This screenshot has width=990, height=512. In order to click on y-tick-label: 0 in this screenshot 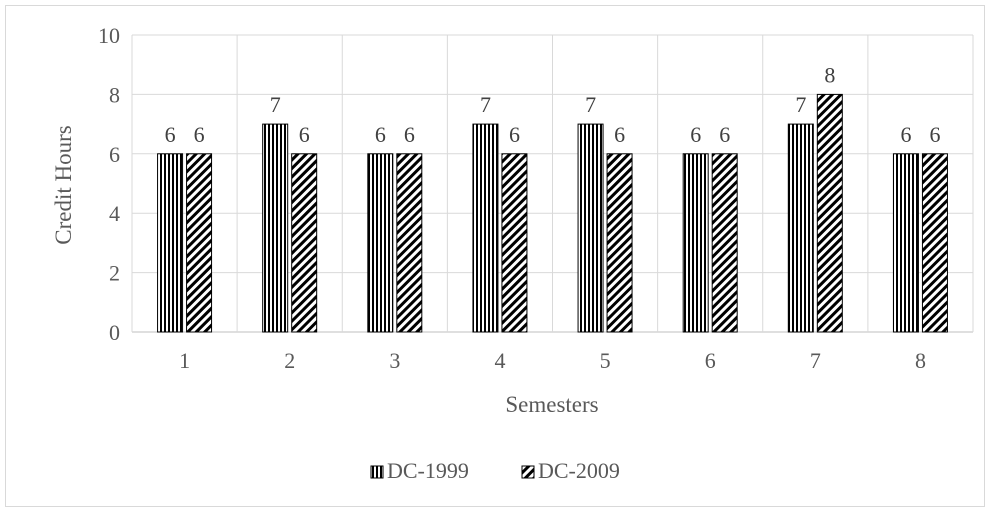, I will do `click(114, 332)`.